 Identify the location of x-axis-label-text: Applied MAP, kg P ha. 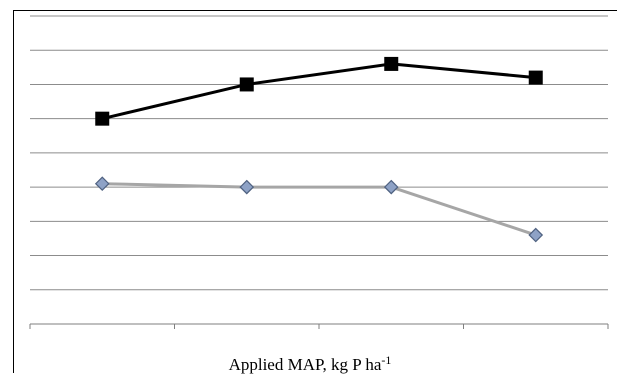
(305, 364).